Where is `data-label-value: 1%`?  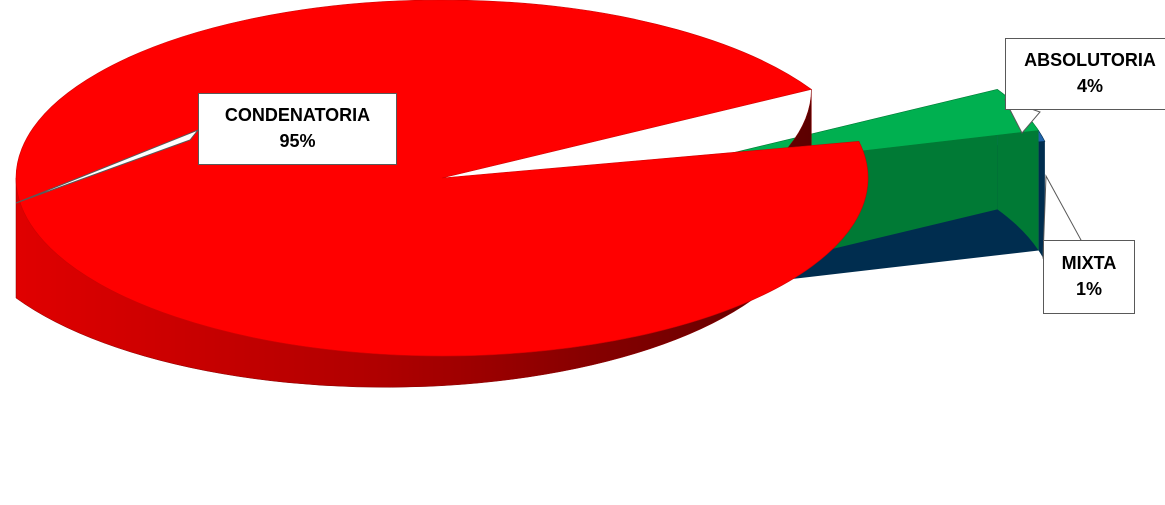
data-label-value: 1% is located at coordinates (1088, 289).